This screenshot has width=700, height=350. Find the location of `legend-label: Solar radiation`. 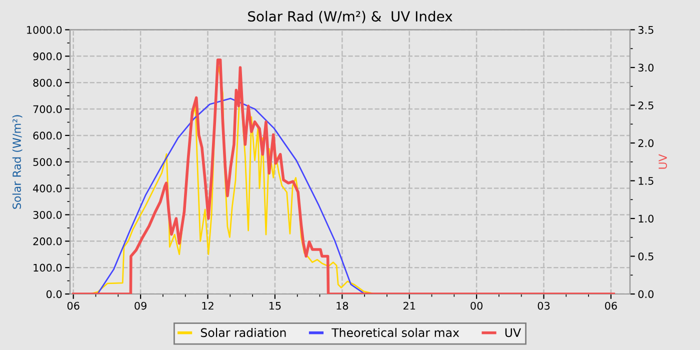

legend-label: Solar radiation is located at coordinates (243, 333).